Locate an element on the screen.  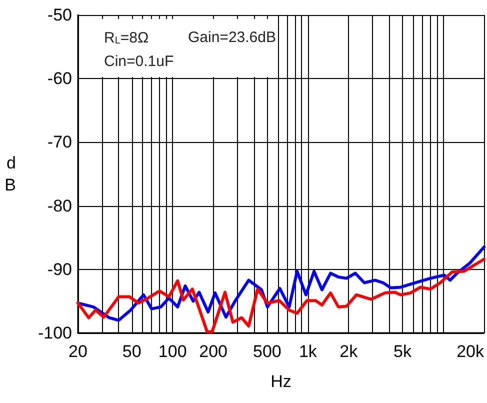
x-tick-label: 100 is located at coordinates (172, 351).